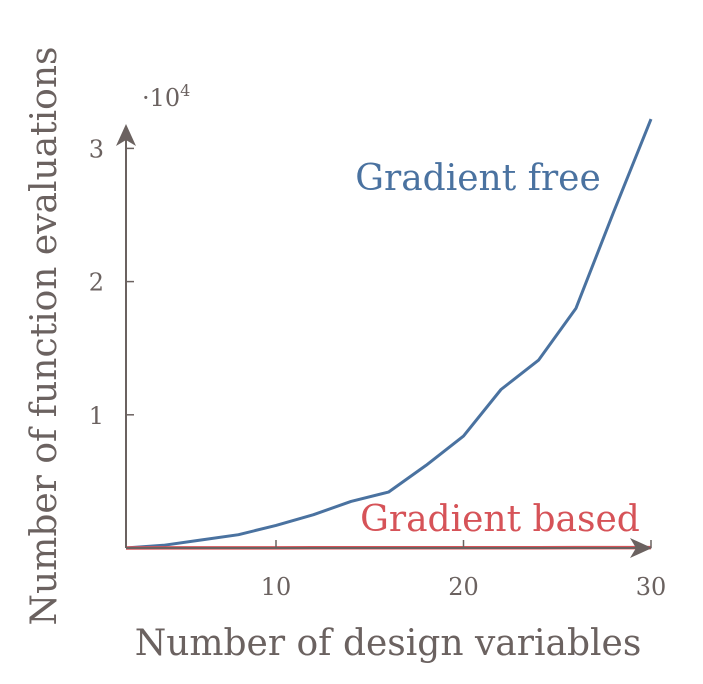 The image size is (703, 684). Describe the element at coordinates (126, 135) in the screenshot. I see `y-axis-arrow-icon` at that location.